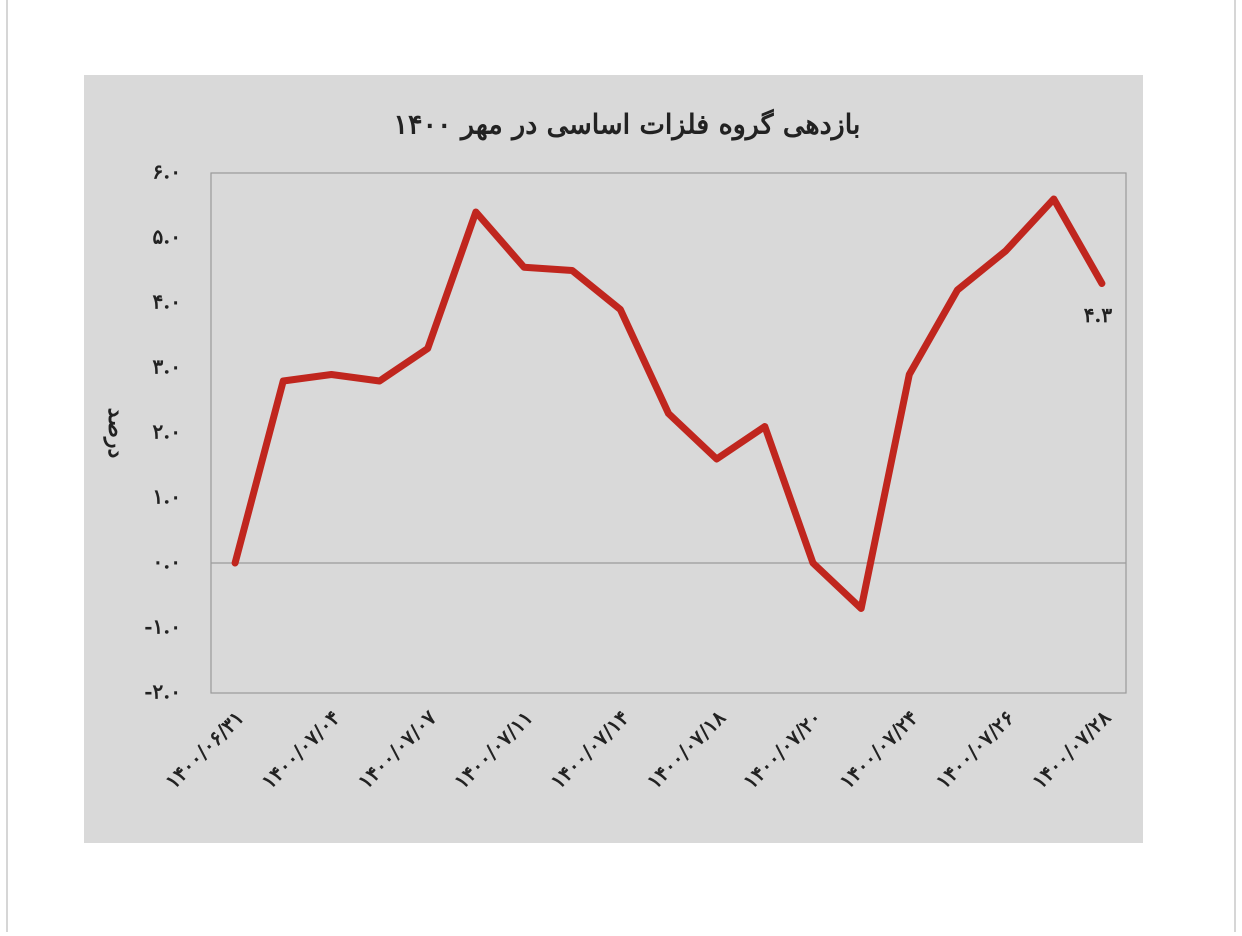 The image size is (1242, 936). I want to click on y-tick-label: ۰.۰, so click(167, 562).